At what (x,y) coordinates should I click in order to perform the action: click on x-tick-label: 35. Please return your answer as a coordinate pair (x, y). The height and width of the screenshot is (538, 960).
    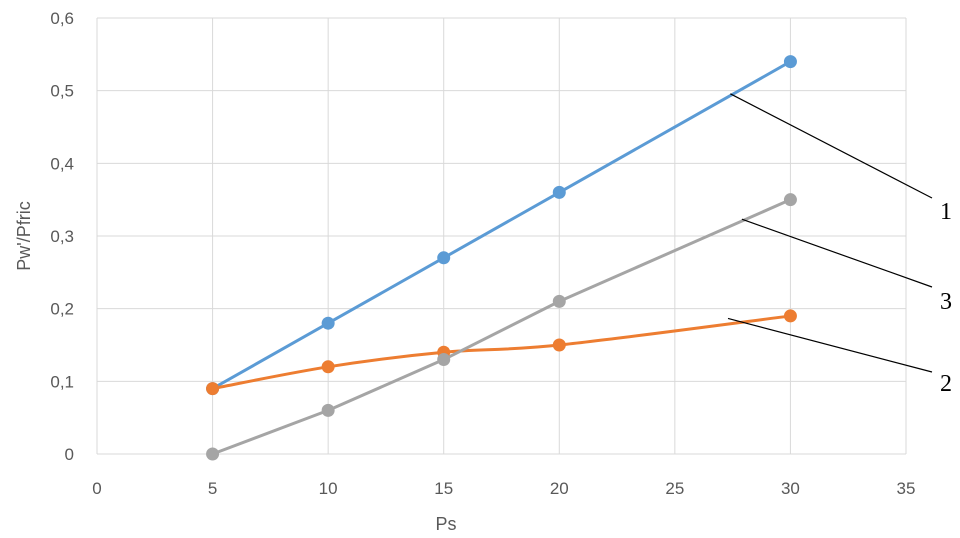
    Looking at the image, I should click on (906, 488).